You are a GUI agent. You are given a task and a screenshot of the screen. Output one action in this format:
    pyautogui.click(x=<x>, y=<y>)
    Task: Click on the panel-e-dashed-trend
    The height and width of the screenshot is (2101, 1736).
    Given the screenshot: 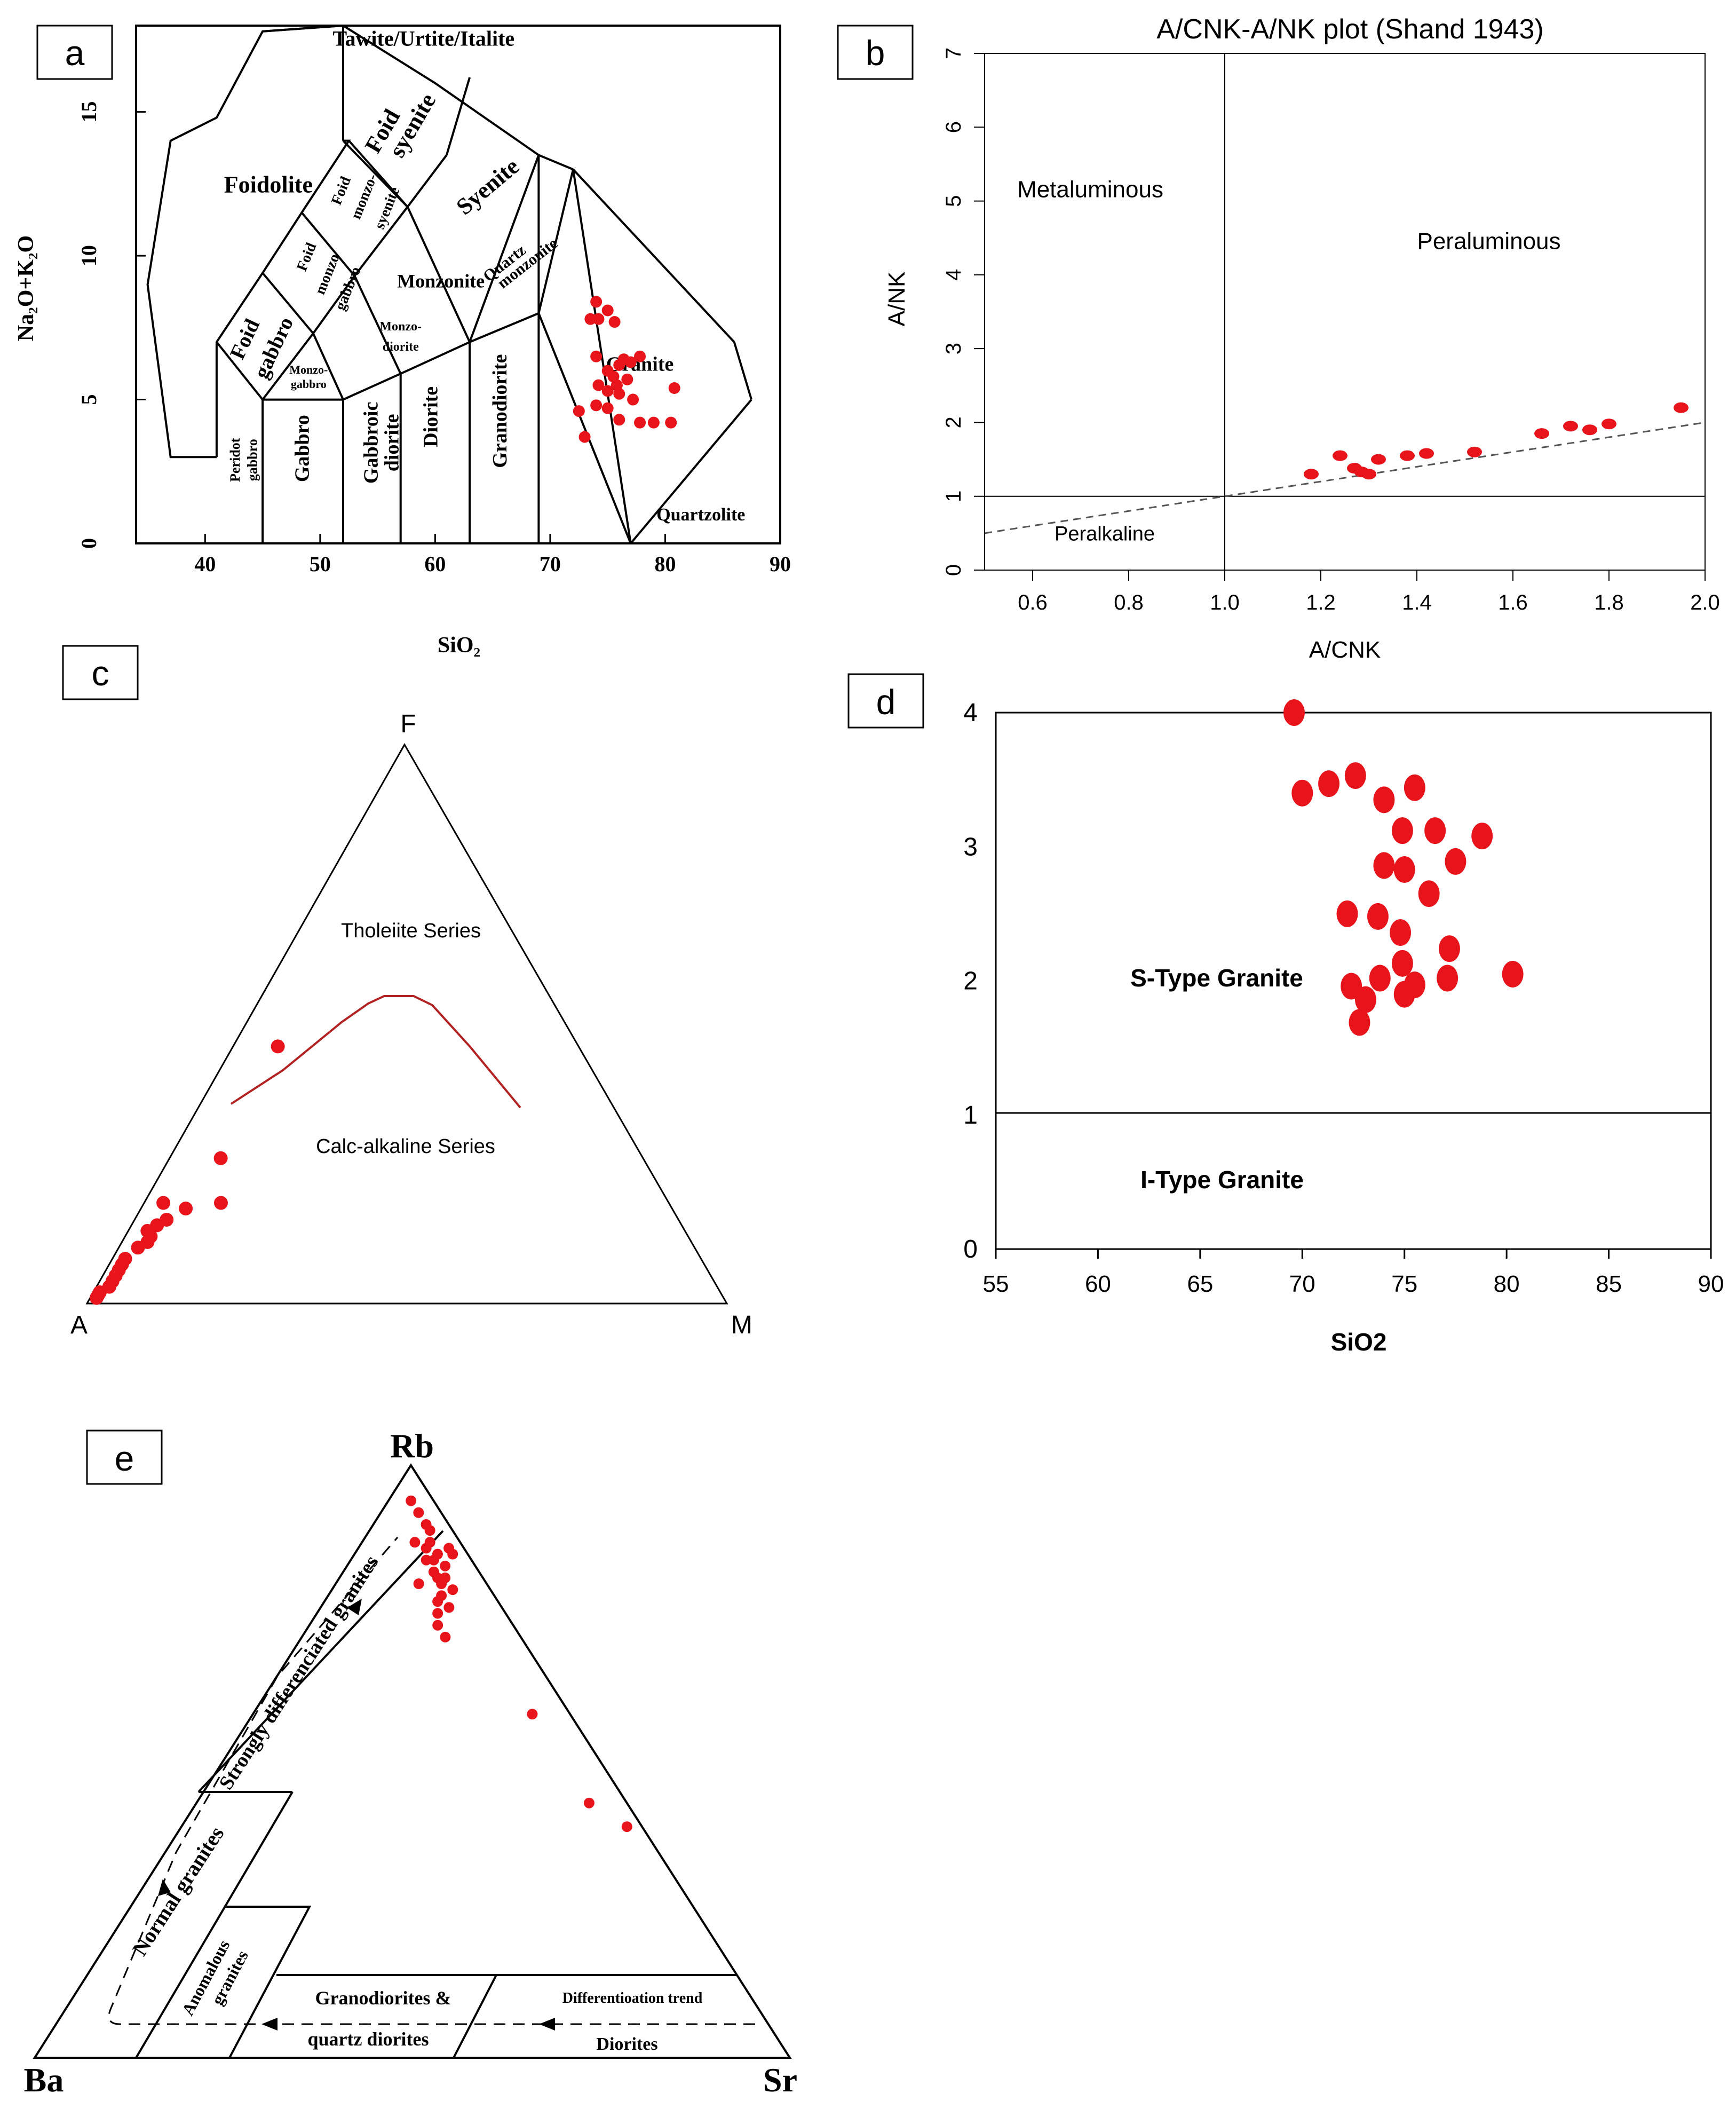 What is the action you would take?
    pyautogui.click(x=432, y=1781)
    